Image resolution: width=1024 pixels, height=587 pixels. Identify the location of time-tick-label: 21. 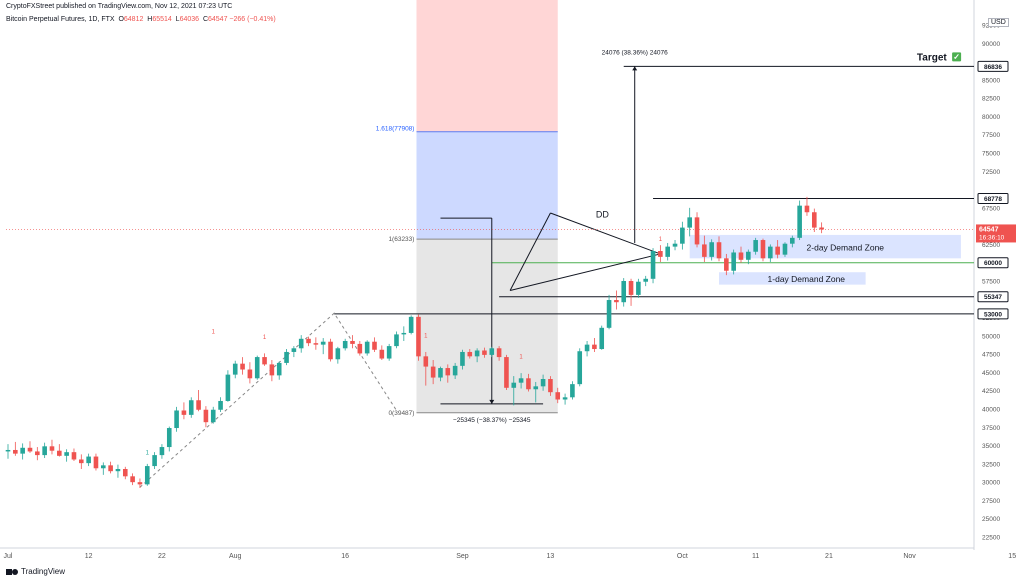
(829, 556).